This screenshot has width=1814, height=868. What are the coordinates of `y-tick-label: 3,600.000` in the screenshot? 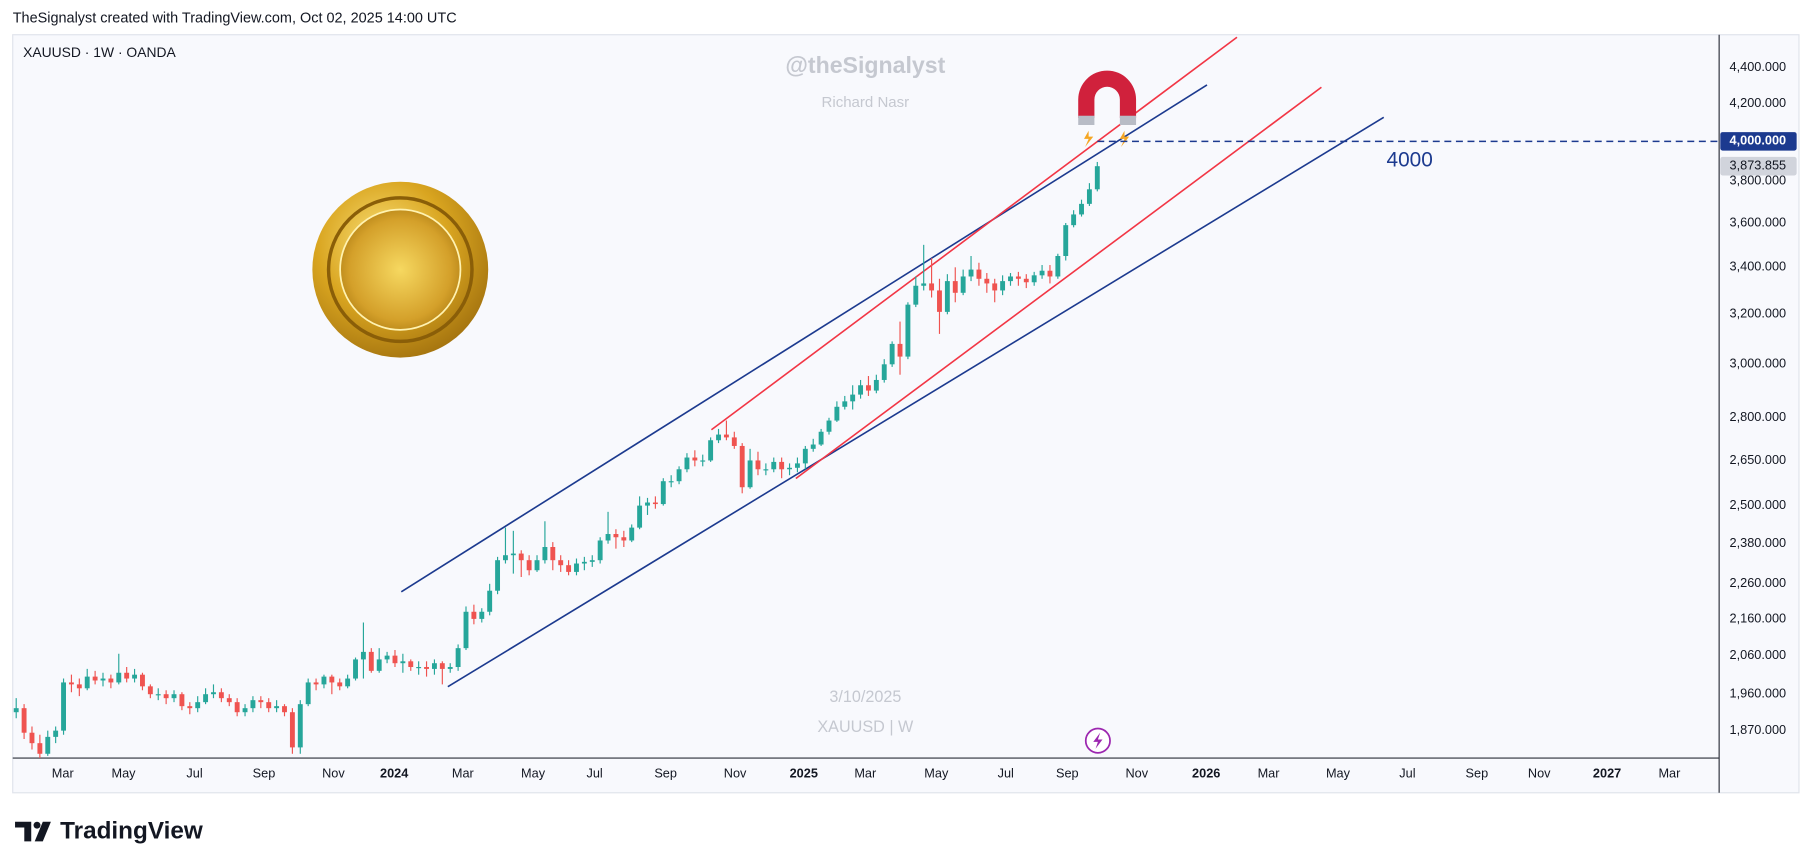 It's located at (1758, 221).